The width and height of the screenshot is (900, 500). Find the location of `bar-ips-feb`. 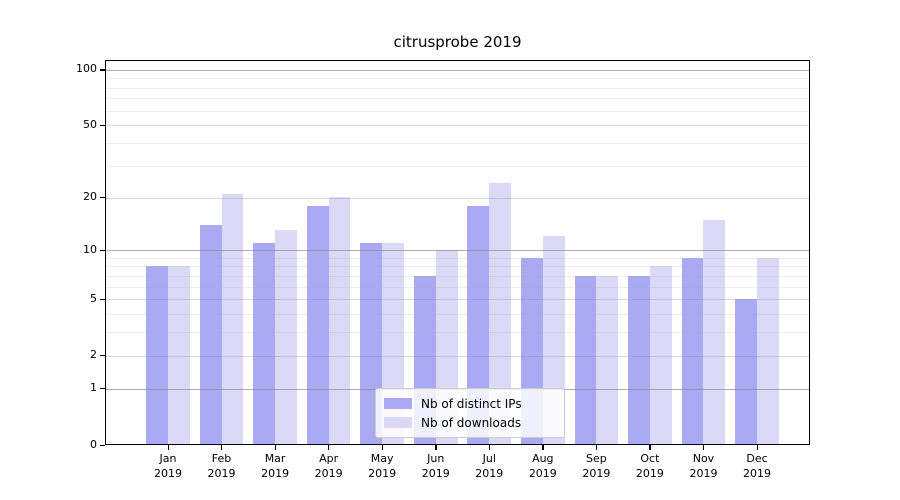

bar-ips-feb is located at coordinates (210, 334).